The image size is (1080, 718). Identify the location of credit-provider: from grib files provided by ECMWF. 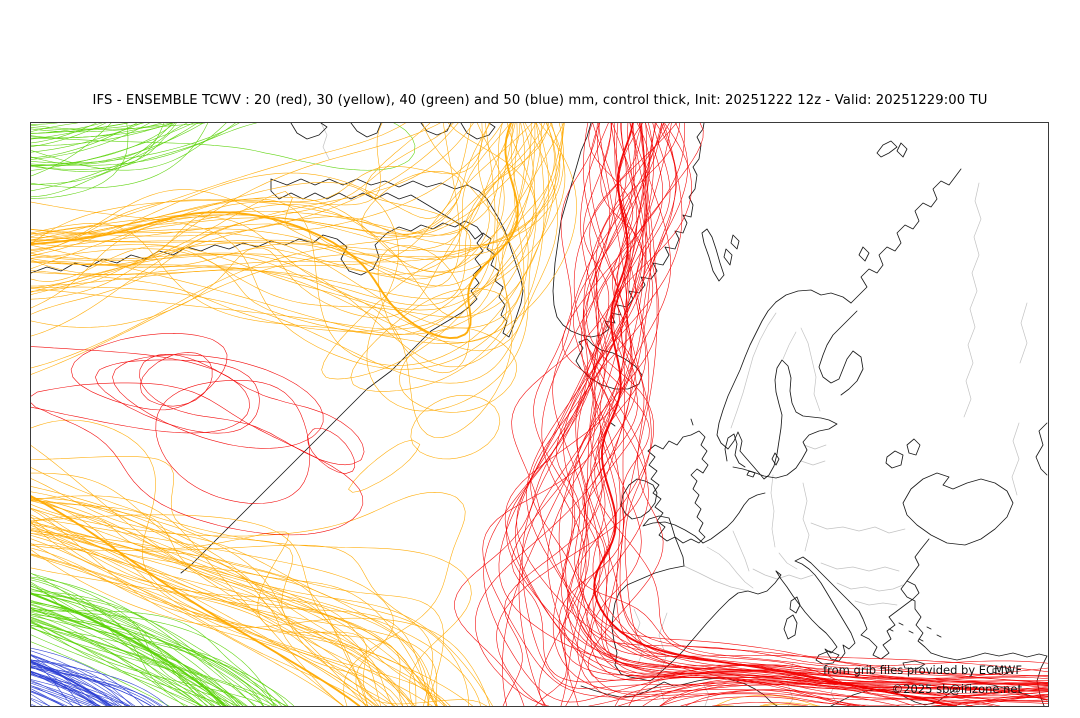
(922, 670).